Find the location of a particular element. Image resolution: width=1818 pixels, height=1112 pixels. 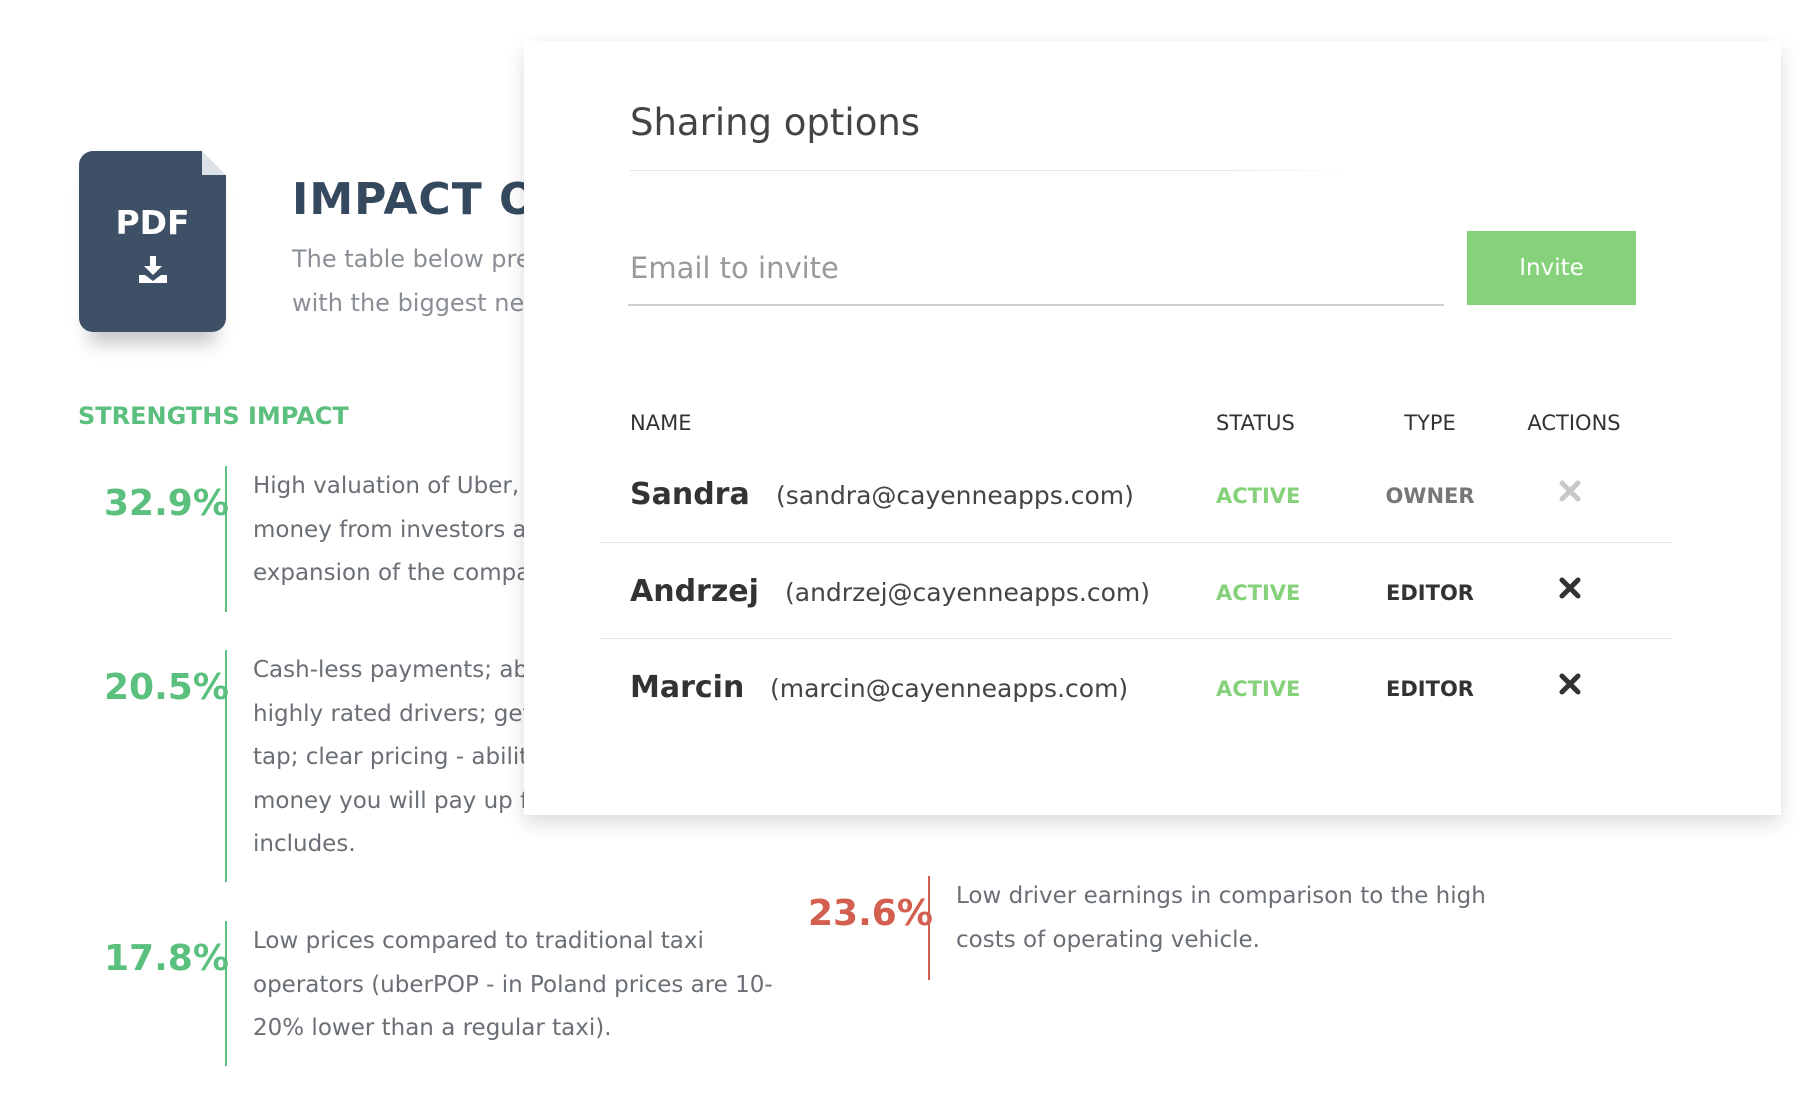

impact-text: highly rated drivers; gettin is located at coordinates (407, 713).